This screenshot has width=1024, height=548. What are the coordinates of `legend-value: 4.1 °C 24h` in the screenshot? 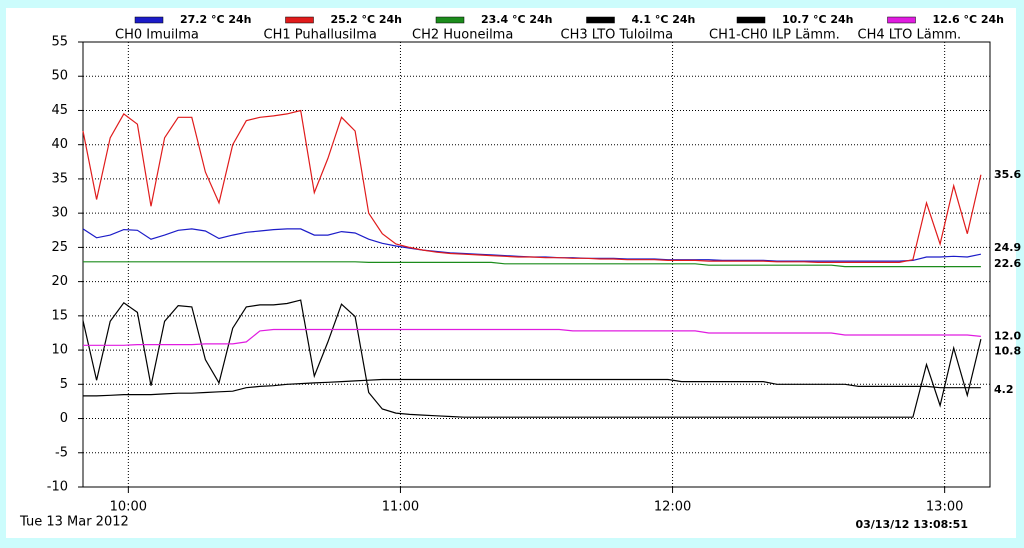 It's located at (664, 19).